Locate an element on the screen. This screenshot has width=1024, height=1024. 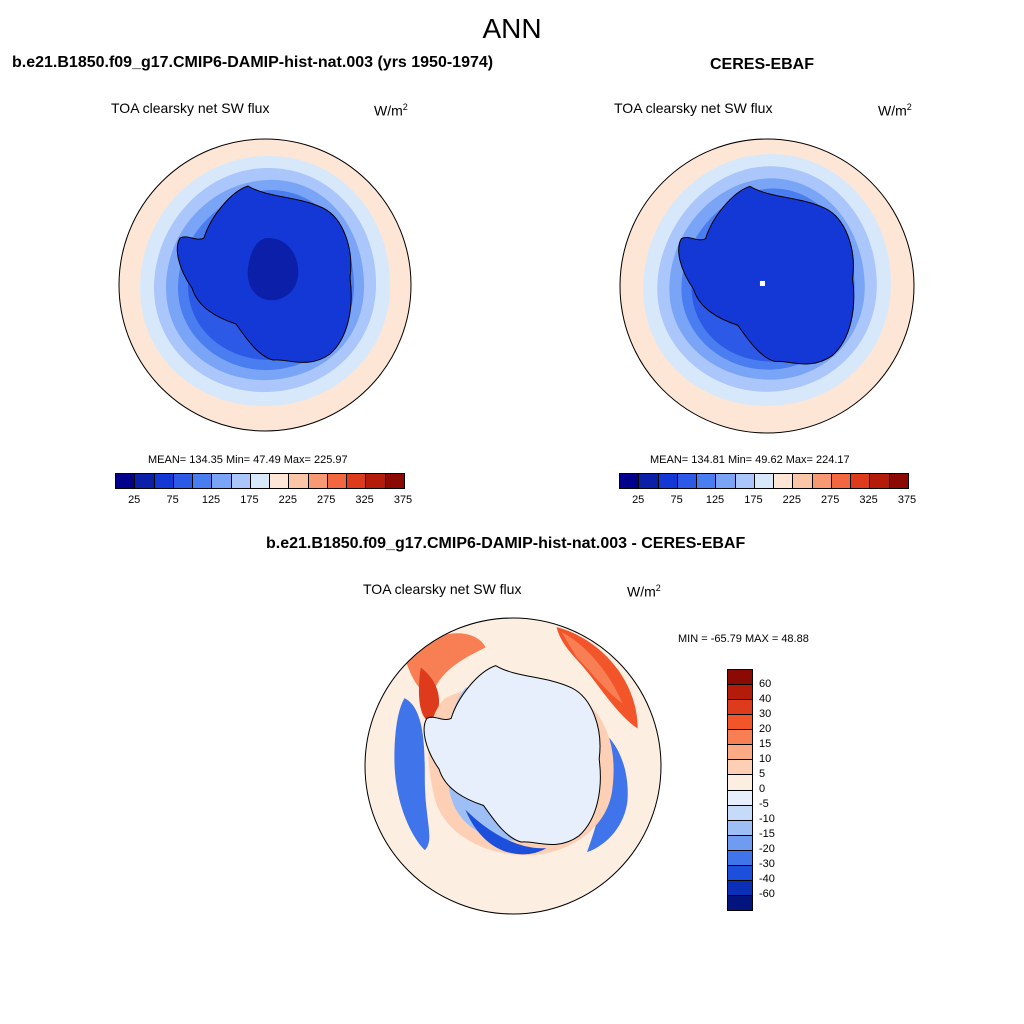
obs-variable-label: TOA clearsky net SW flux is located at coordinates (693, 108).